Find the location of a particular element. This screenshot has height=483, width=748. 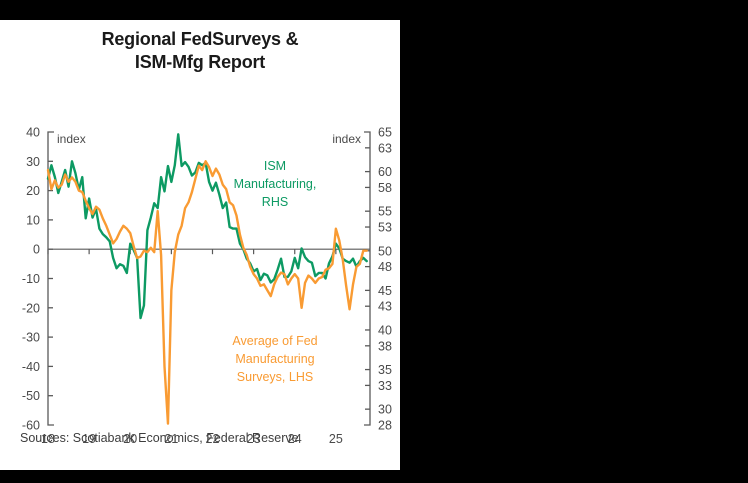

left-axis-tick-label: -30 is located at coordinates (31, 338).